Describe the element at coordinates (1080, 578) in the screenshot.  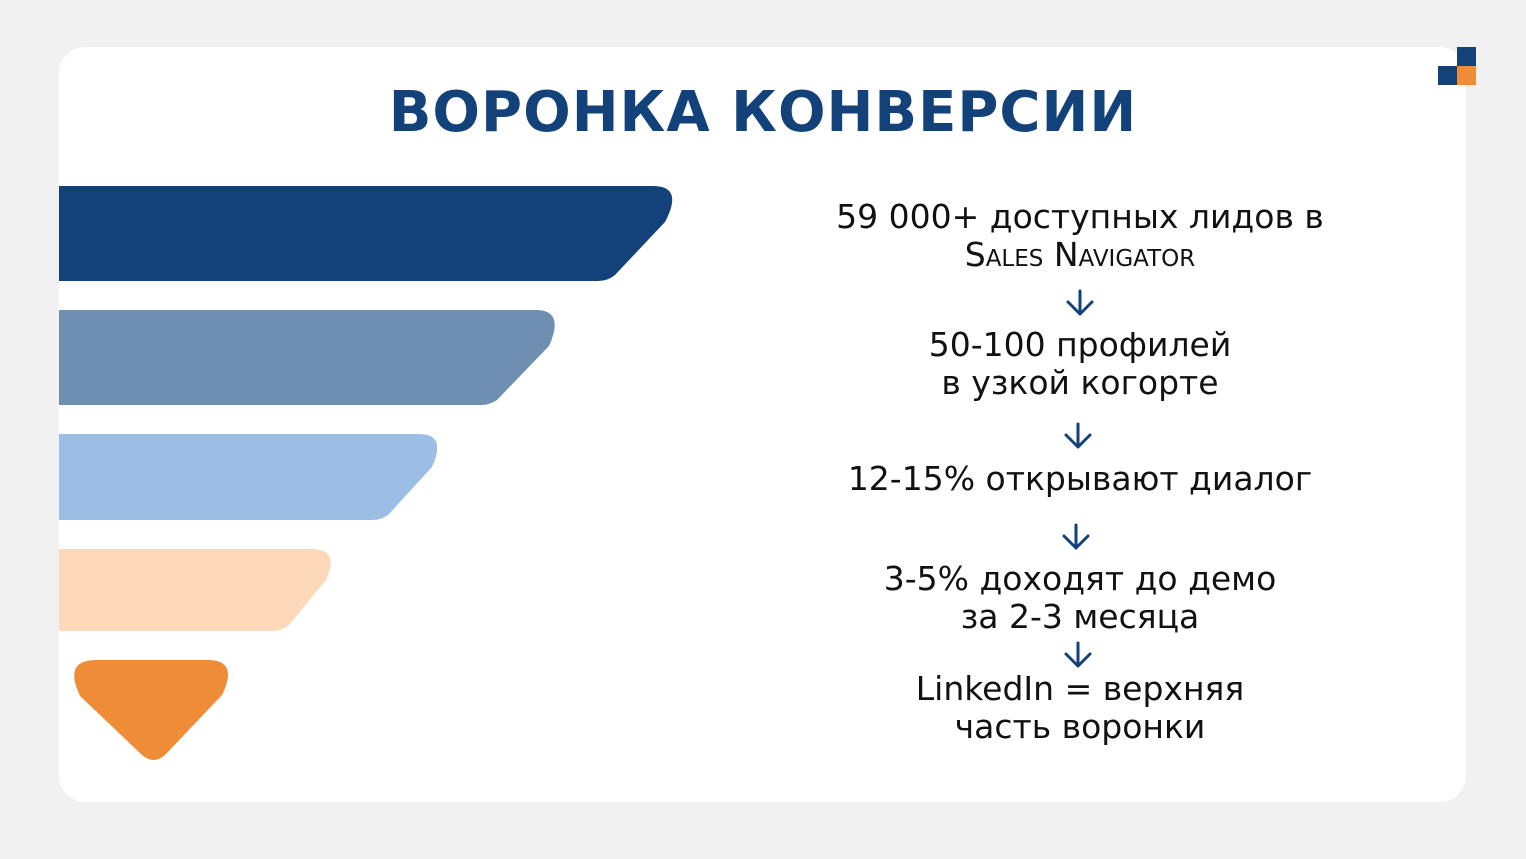
I see `step-4-line-1: 3-5% доходят до демо` at that location.